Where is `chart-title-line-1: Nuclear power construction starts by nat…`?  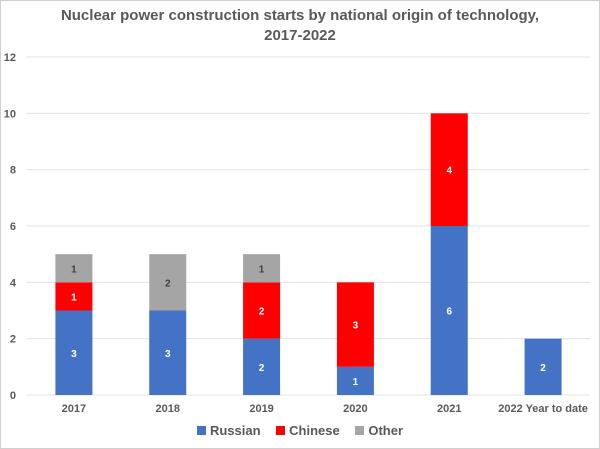 chart-title-line-1: Nuclear power construction starts by nat… is located at coordinates (300, 15).